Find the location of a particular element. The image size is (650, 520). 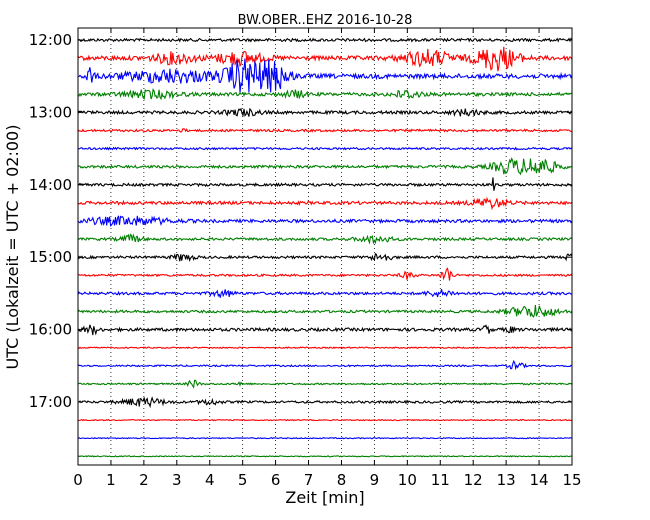

x-tick-label: 11 is located at coordinates (440, 480).